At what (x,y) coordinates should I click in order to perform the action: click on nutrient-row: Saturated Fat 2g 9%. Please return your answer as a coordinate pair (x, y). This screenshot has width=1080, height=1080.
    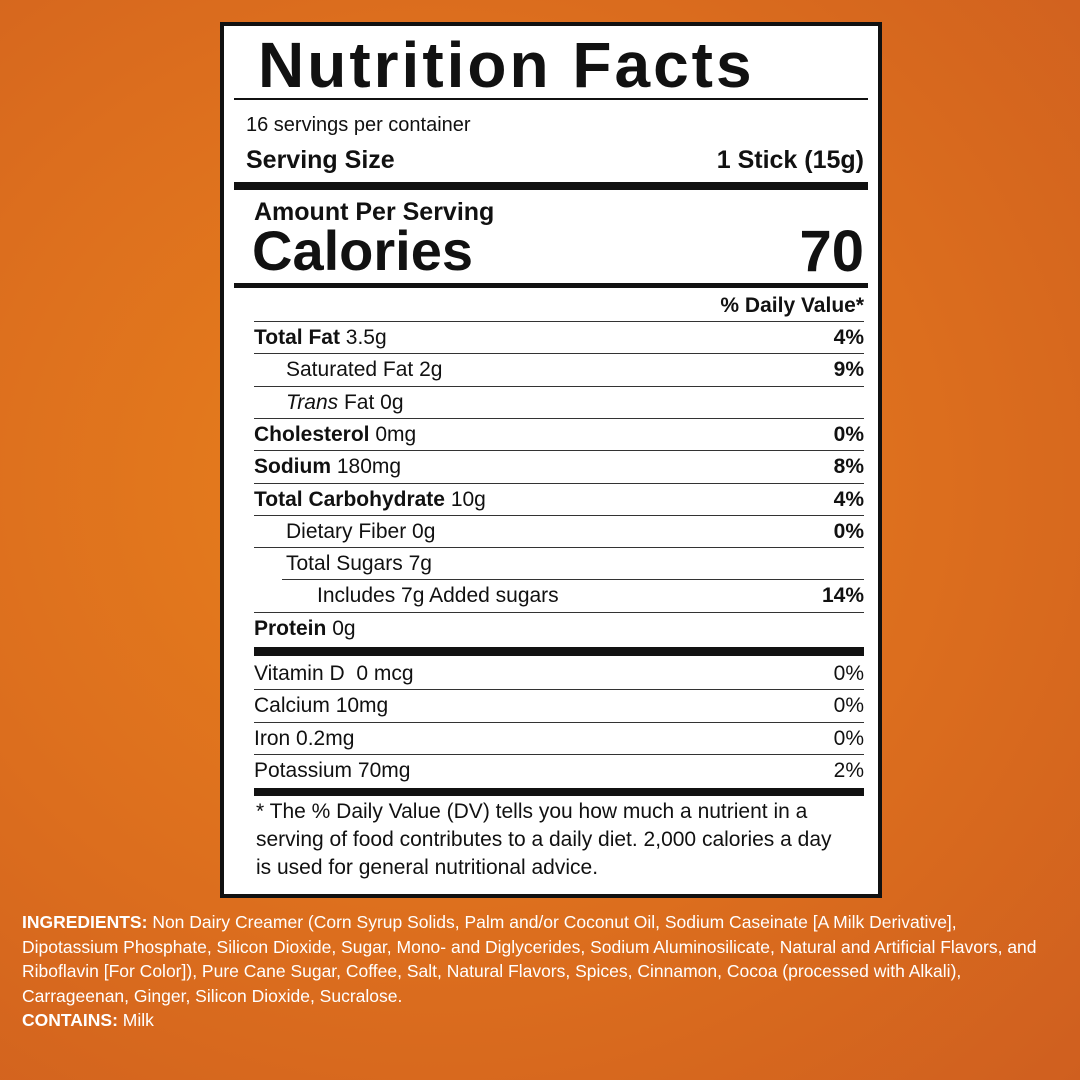
    Looking at the image, I should click on (559, 370).